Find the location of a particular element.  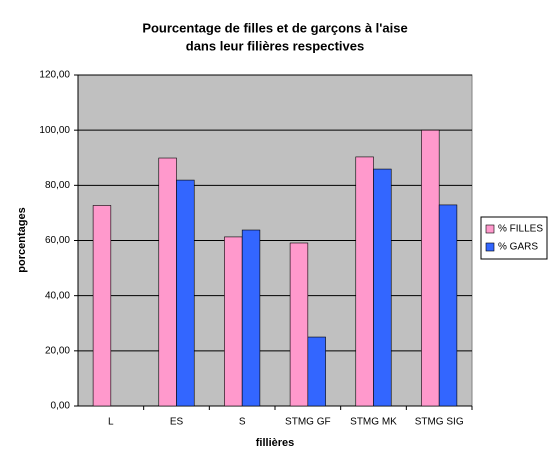

legend-box is located at coordinates (514, 238).